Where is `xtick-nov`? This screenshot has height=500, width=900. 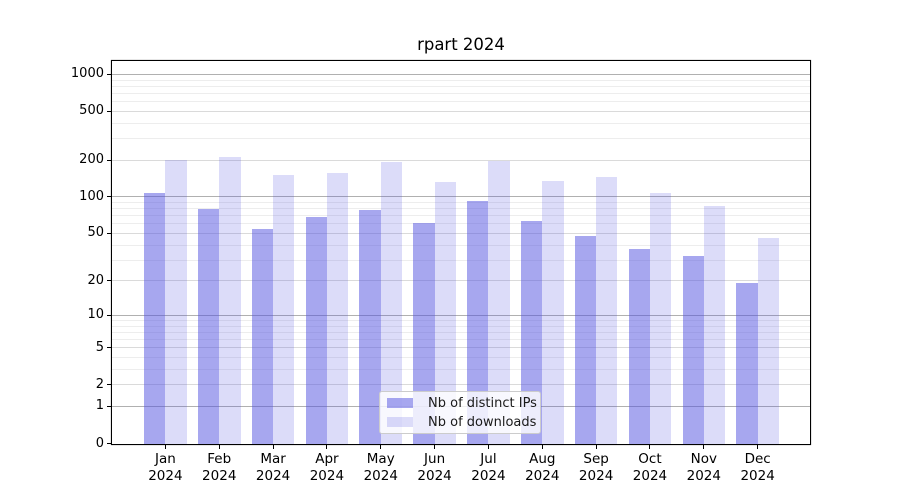
xtick-nov is located at coordinates (704, 447).